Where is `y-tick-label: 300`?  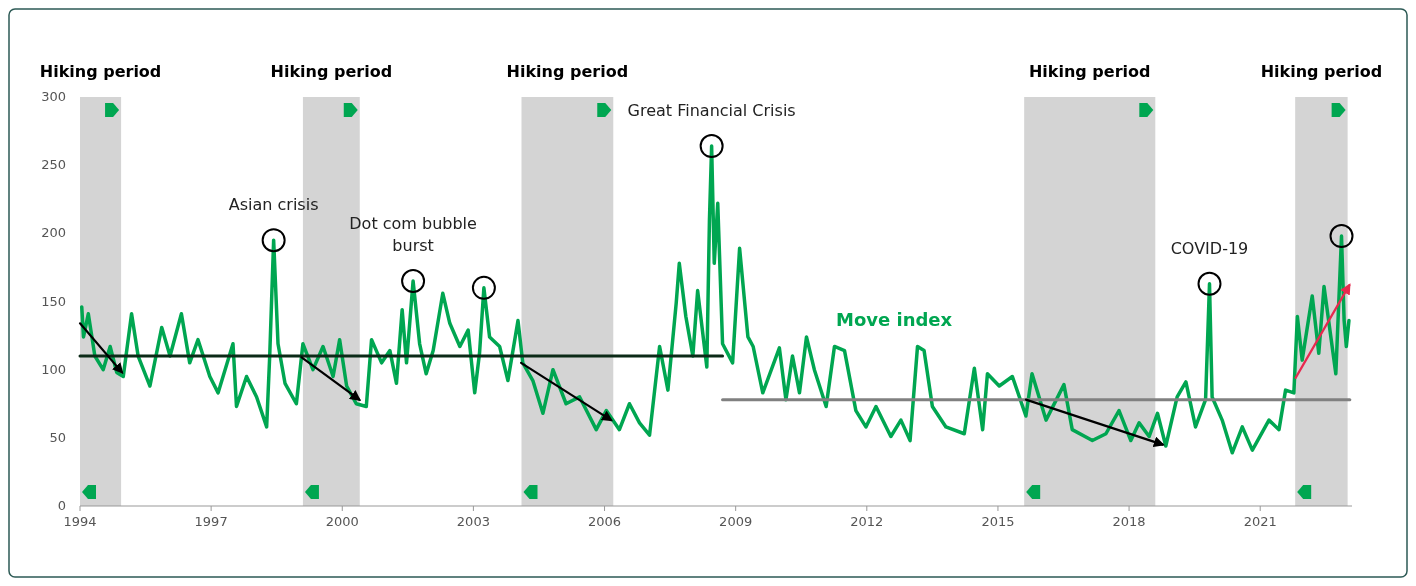
y-tick-label: 300 is located at coordinates (53, 96).